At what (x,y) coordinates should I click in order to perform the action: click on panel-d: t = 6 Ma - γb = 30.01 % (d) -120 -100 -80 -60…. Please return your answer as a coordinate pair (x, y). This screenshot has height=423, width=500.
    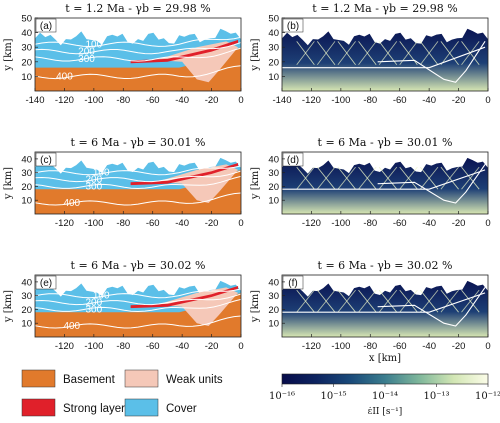
    Looking at the image, I should click on (370, 182).